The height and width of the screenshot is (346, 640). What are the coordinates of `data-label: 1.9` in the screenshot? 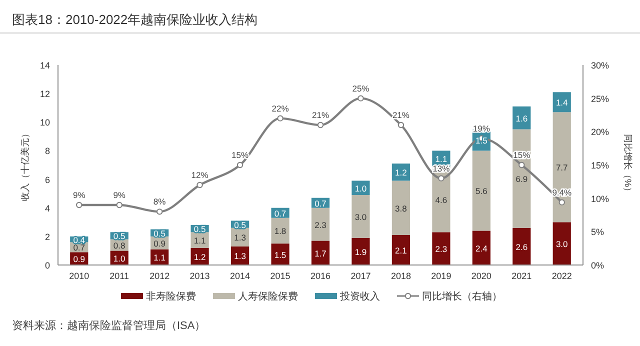 It's located at (360, 251).